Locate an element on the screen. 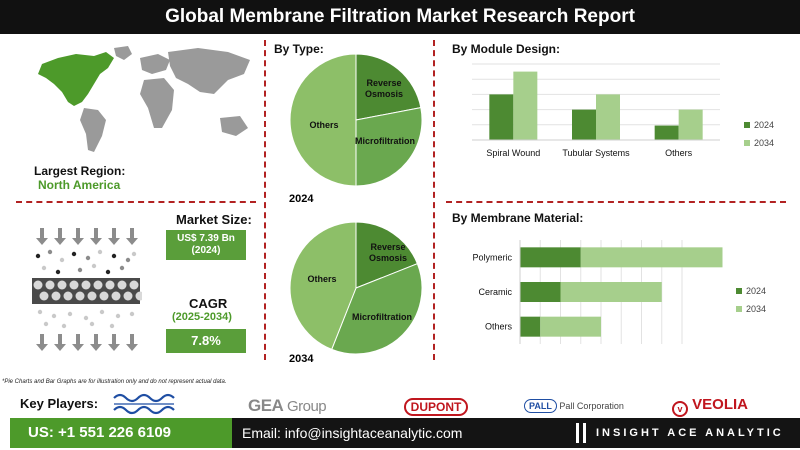 This screenshot has width=800, height=450. x-tick-label: Spiral Wound is located at coordinates (513, 153).